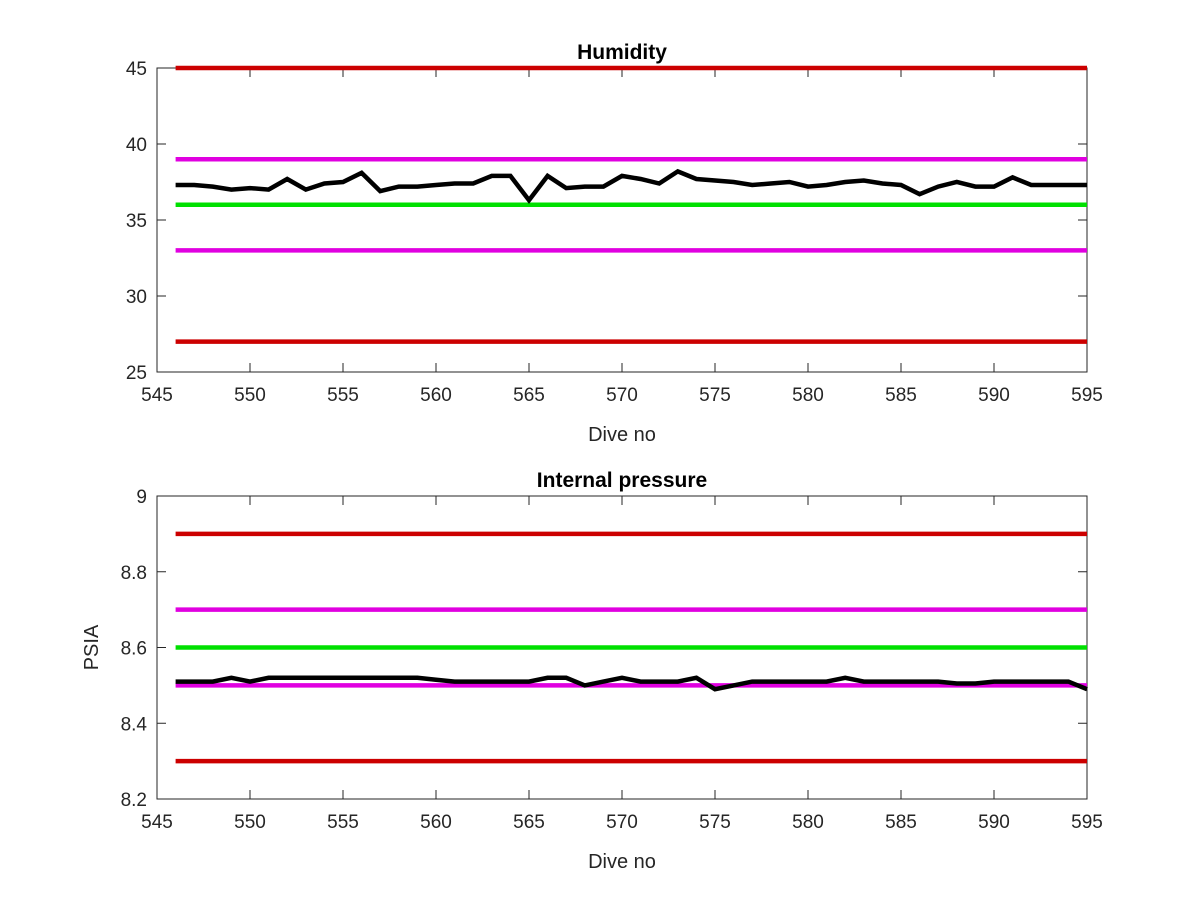 The height and width of the screenshot is (900, 1200). What do you see at coordinates (622, 822) in the screenshot?
I see `pressure-x-tick-label: 570` at bounding box center [622, 822].